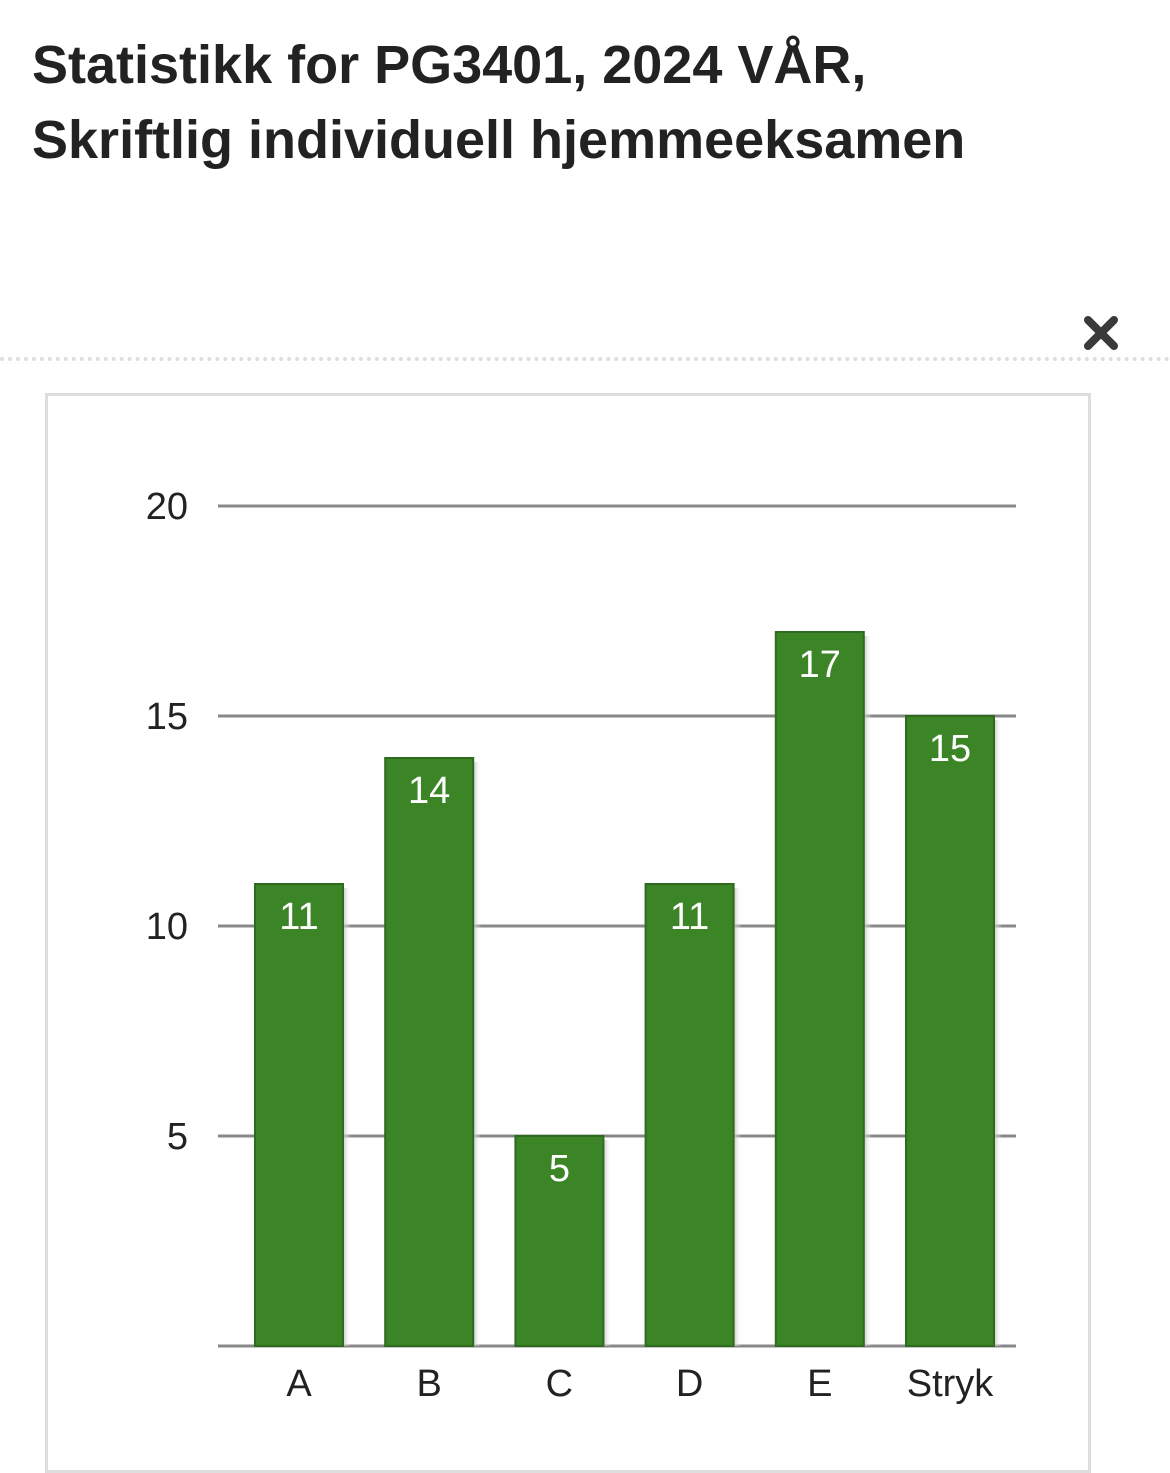  I want to click on x-tick-label: B, so click(429, 1384).